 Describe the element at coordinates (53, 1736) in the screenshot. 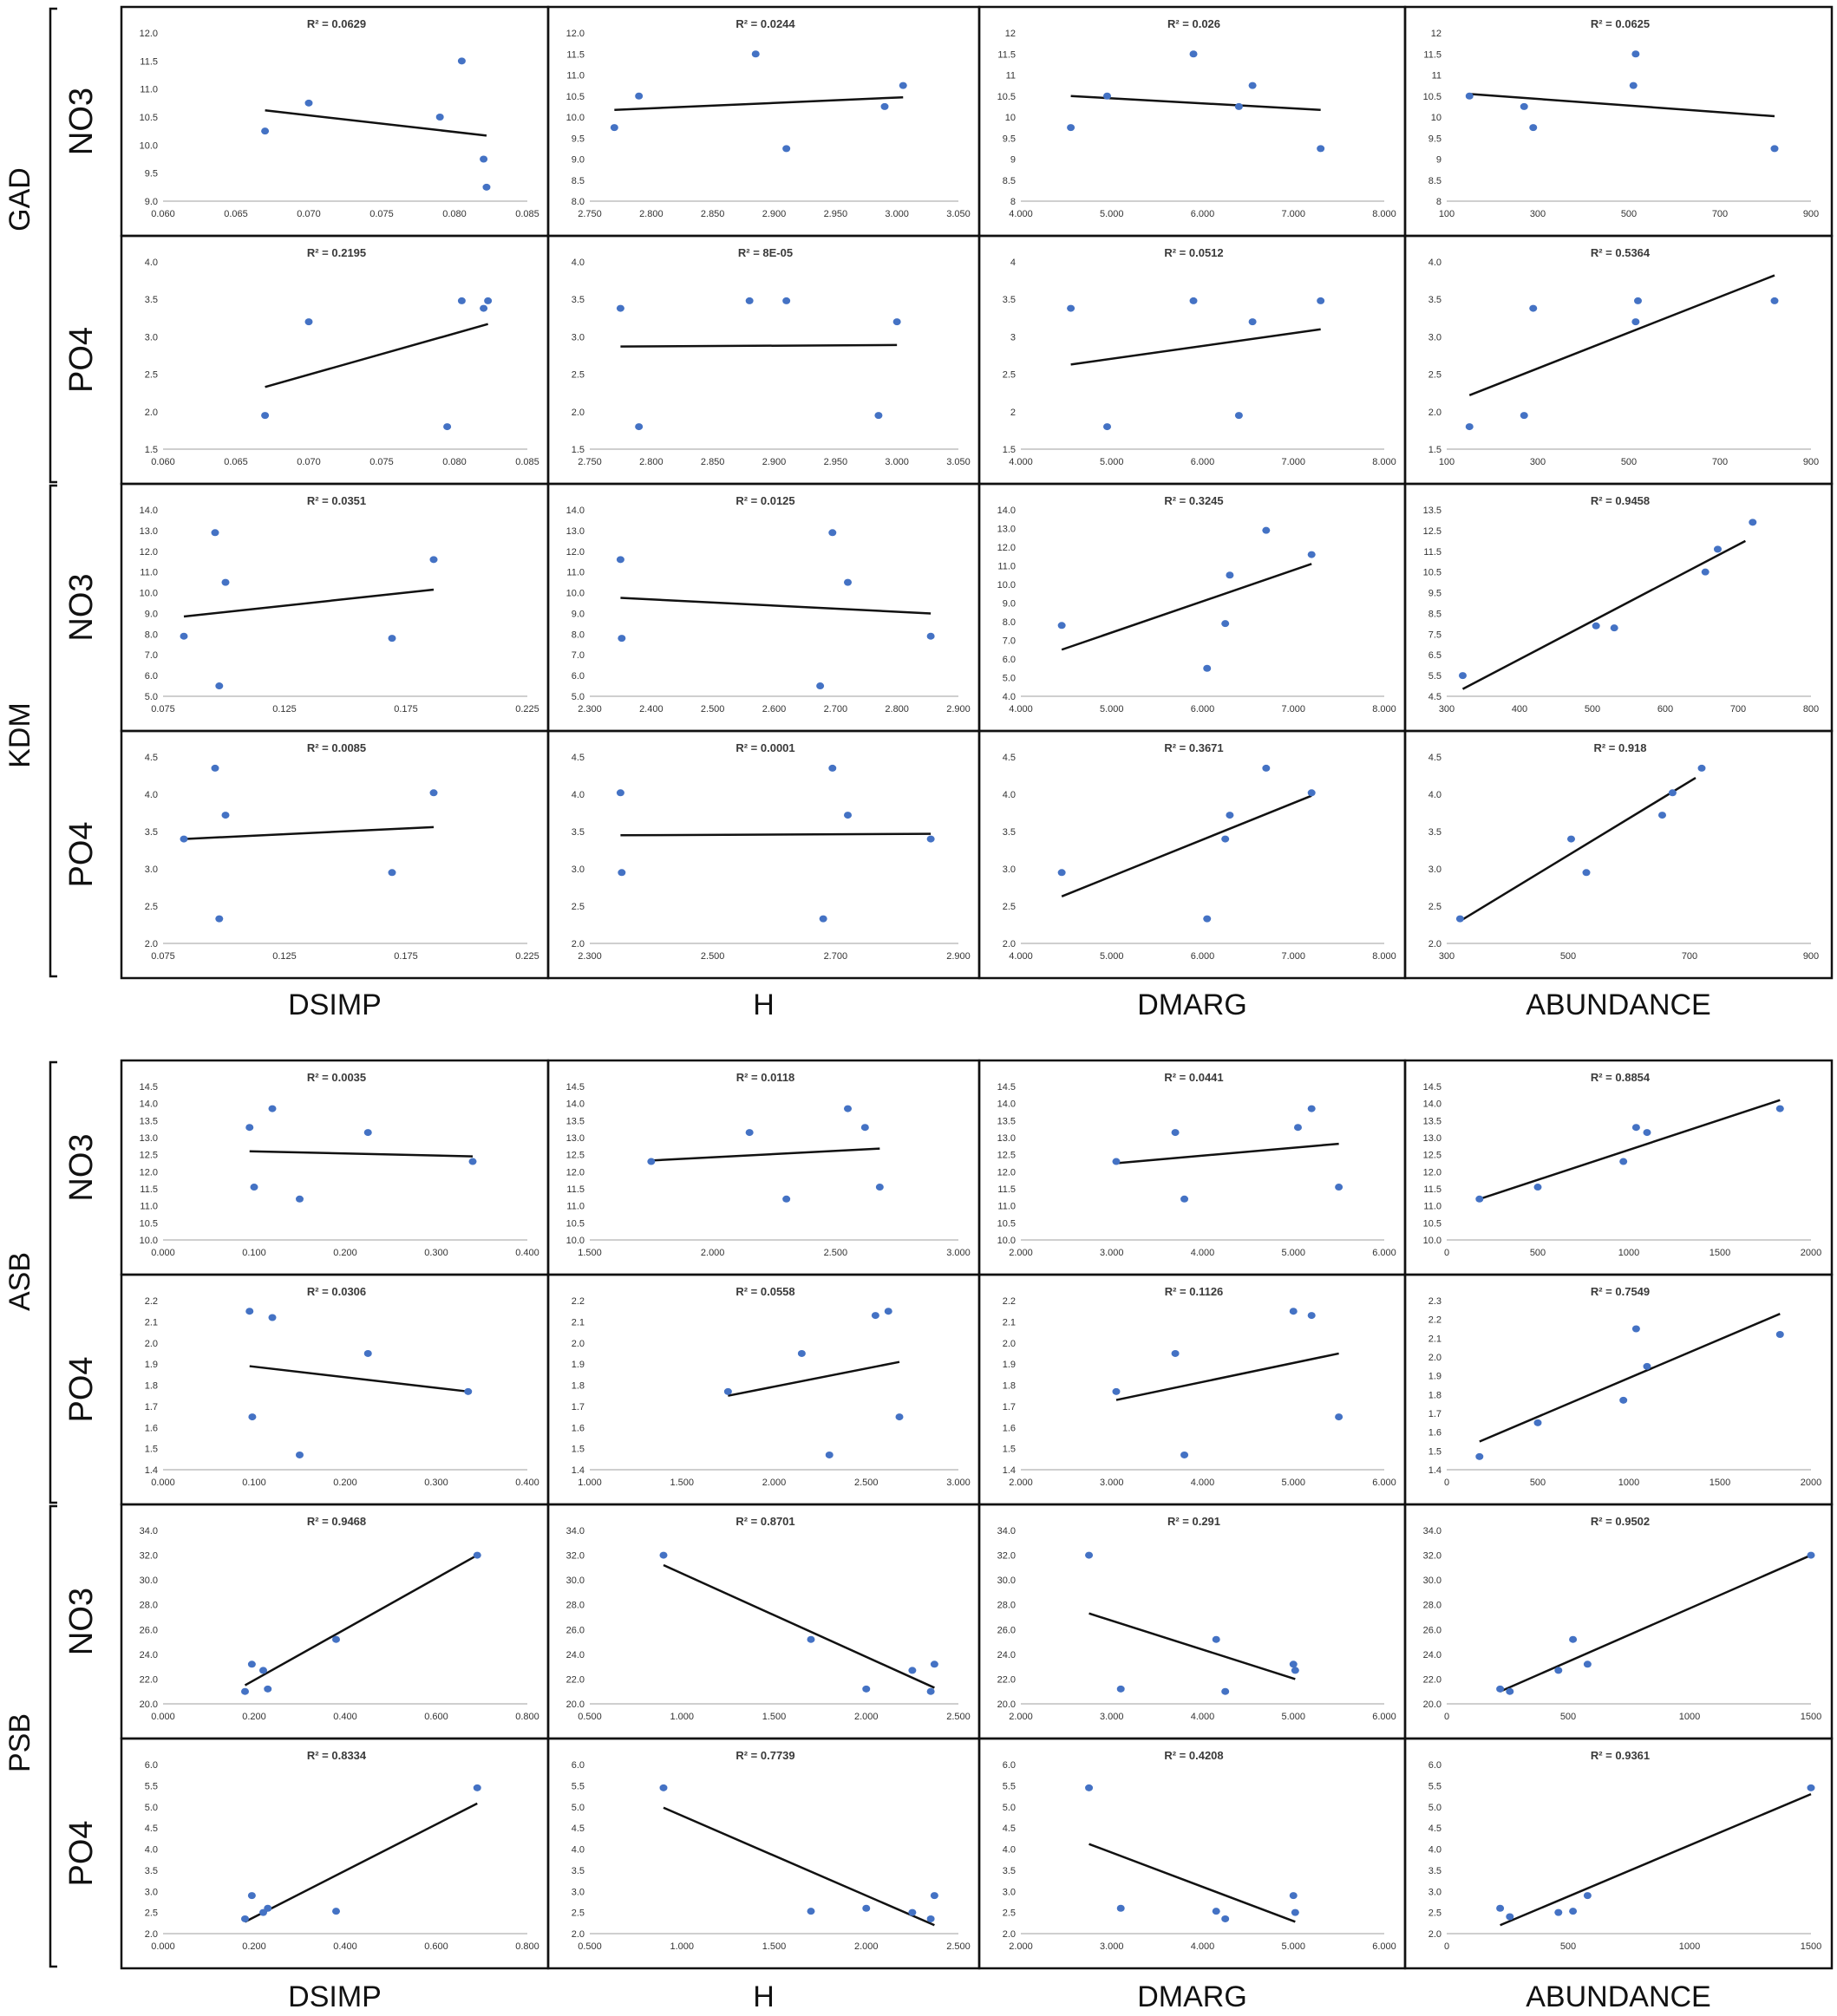

I see `bracket-psb` at that location.